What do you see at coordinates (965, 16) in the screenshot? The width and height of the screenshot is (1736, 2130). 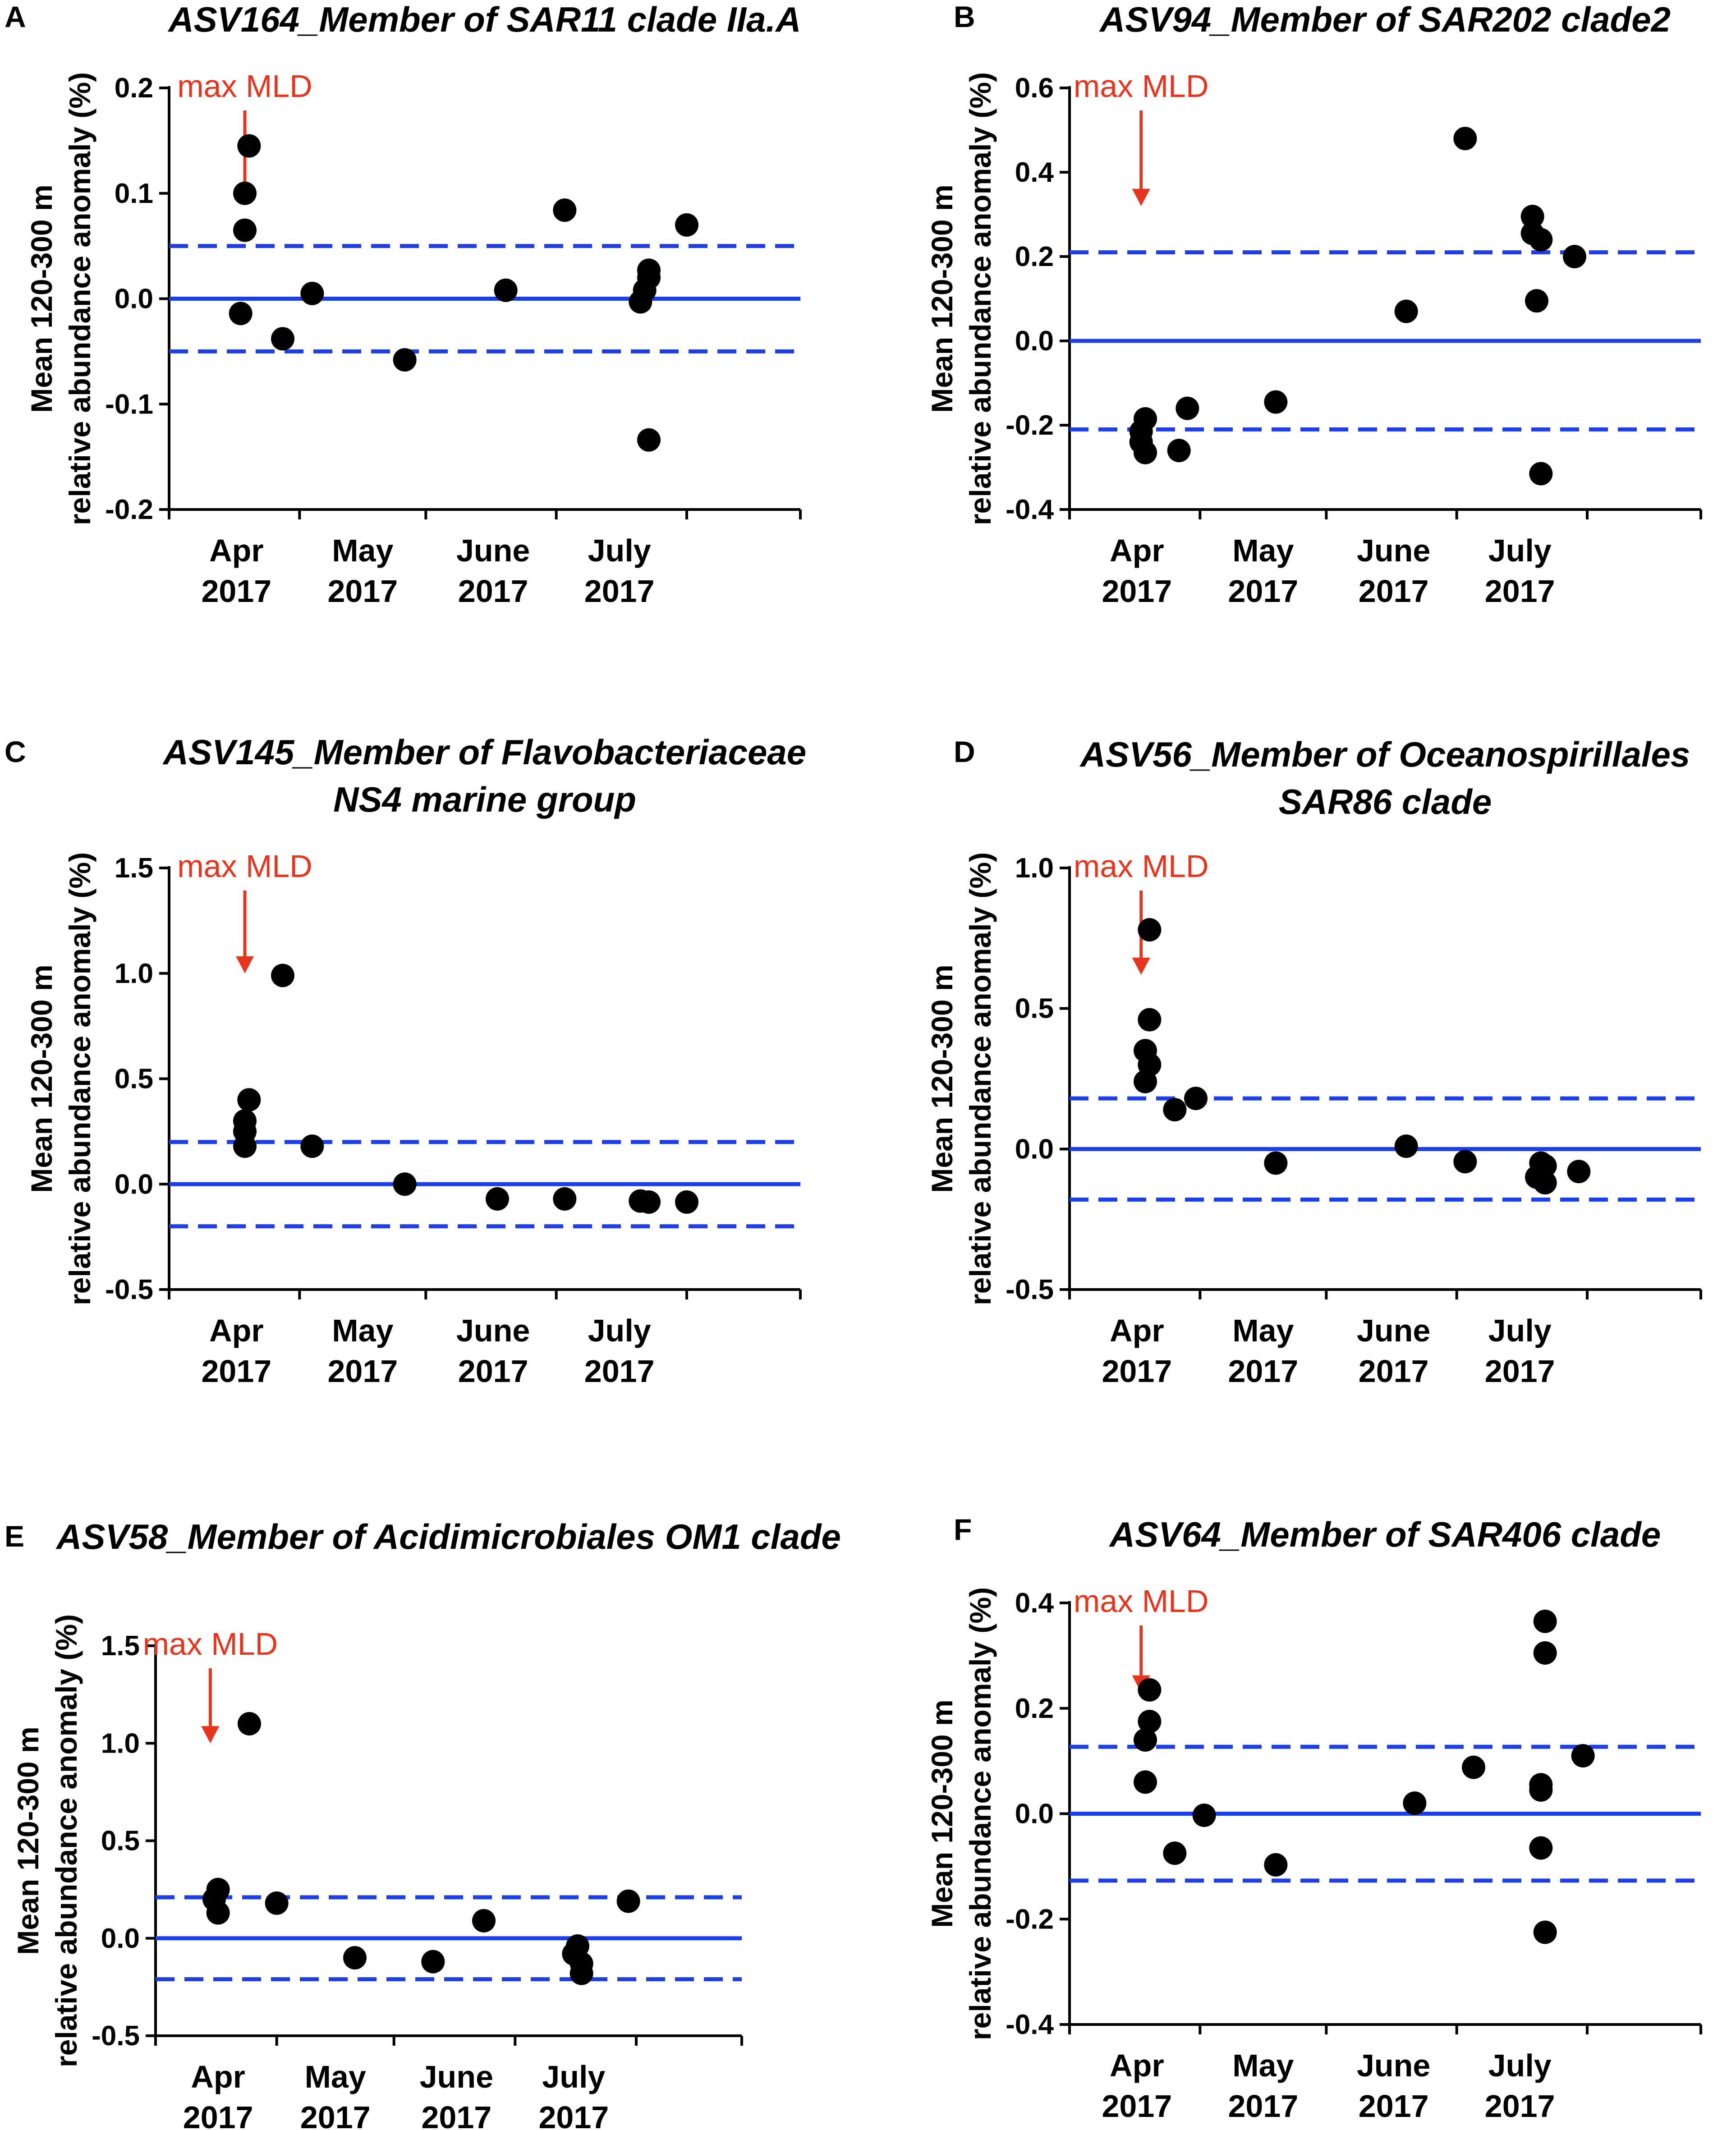 I see `panel-letter: B` at bounding box center [965, 16].